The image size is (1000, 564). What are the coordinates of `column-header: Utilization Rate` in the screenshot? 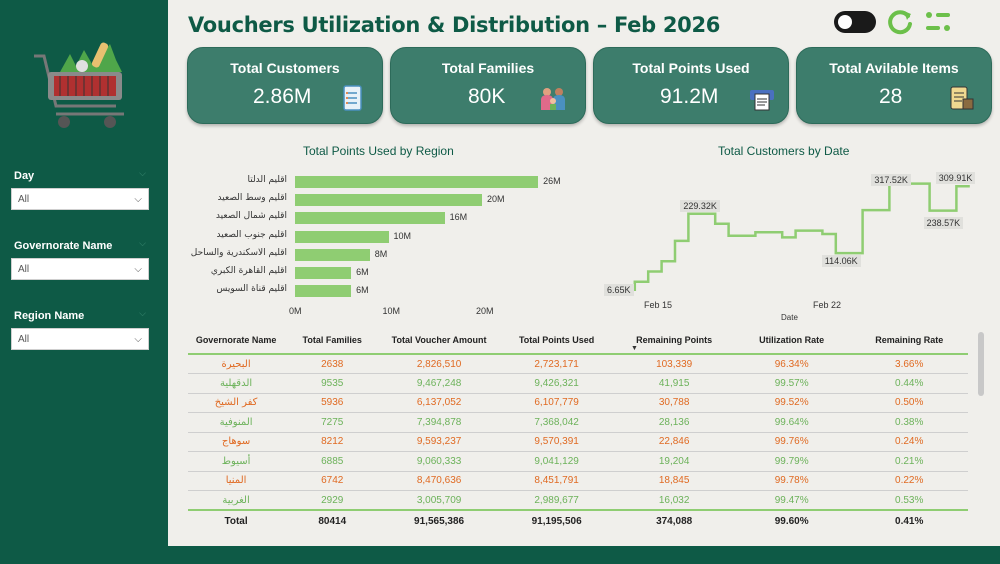 It's located at (791, 340).